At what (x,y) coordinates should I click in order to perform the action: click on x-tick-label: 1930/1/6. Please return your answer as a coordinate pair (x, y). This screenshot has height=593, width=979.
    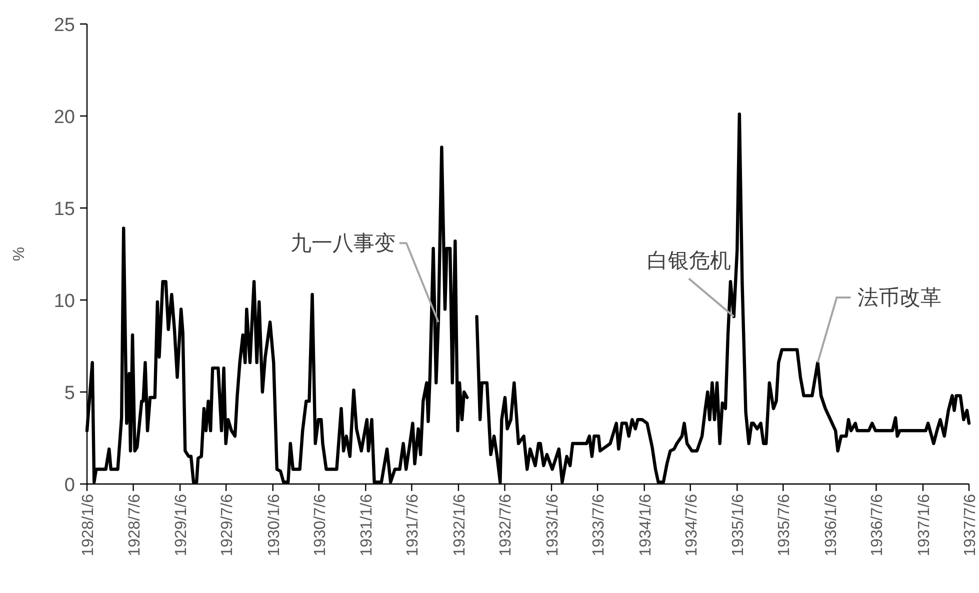
    Looking at the image, I should click on (274, 525).